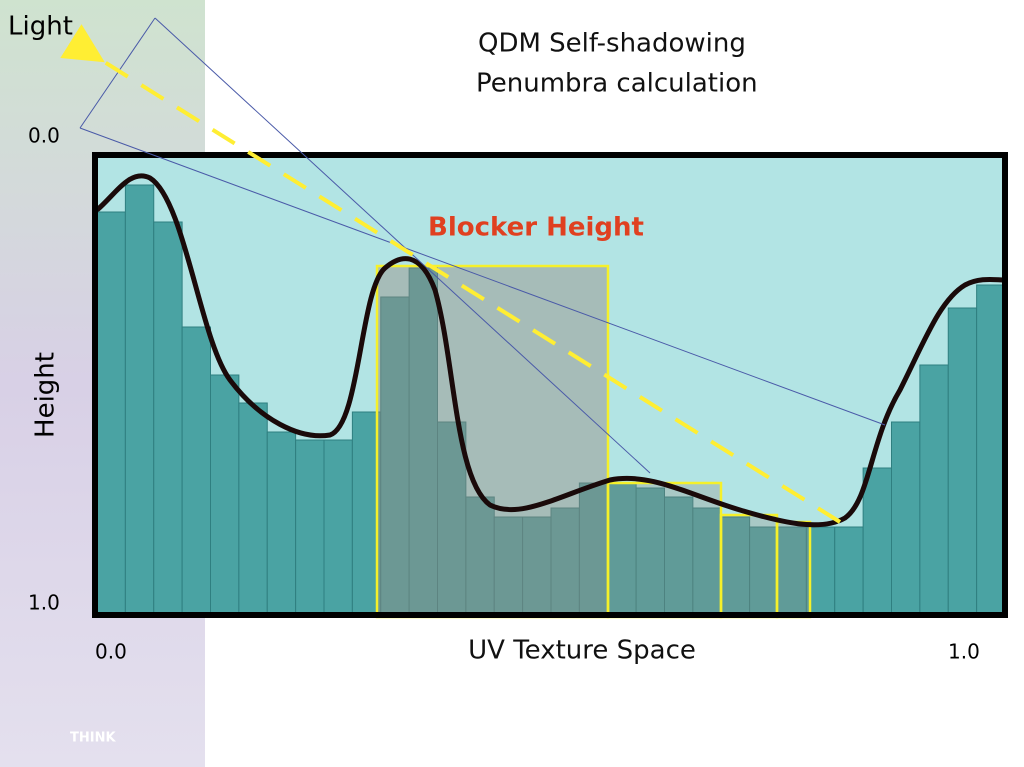 The width and height of the screenshot is (1024, 767). Describe the element at coordinates (964, 652) in the screenshot. I see `x-end-label: 1.0` at that location.